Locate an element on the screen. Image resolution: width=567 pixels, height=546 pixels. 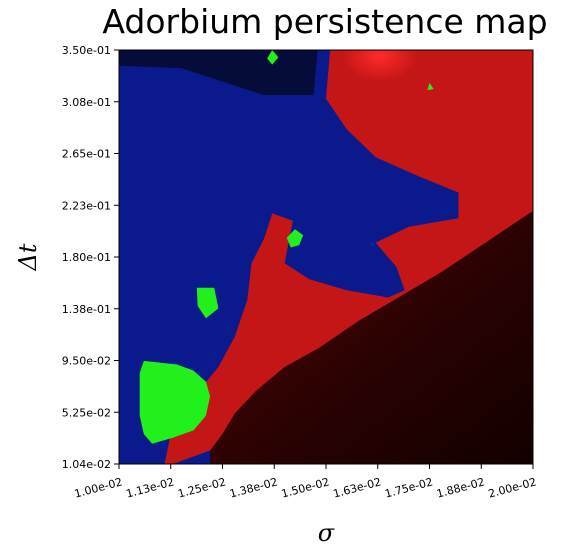
x-tick-label: 1.63e-02 is located at coordinates (357, 487).